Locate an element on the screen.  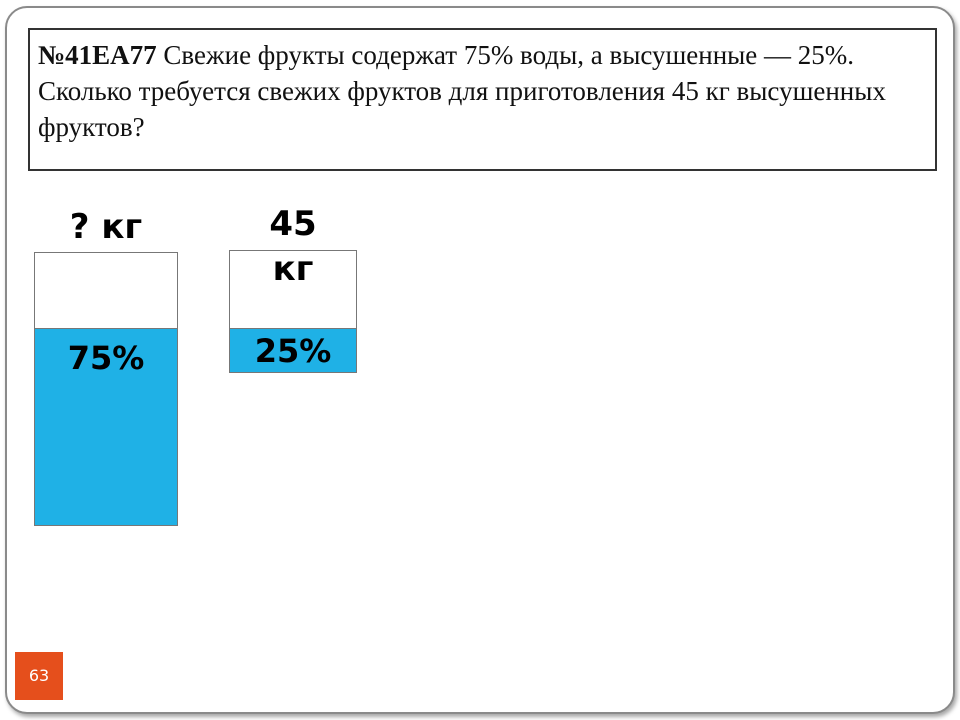
fill-label: 75% is located at coordinates (106, 358).